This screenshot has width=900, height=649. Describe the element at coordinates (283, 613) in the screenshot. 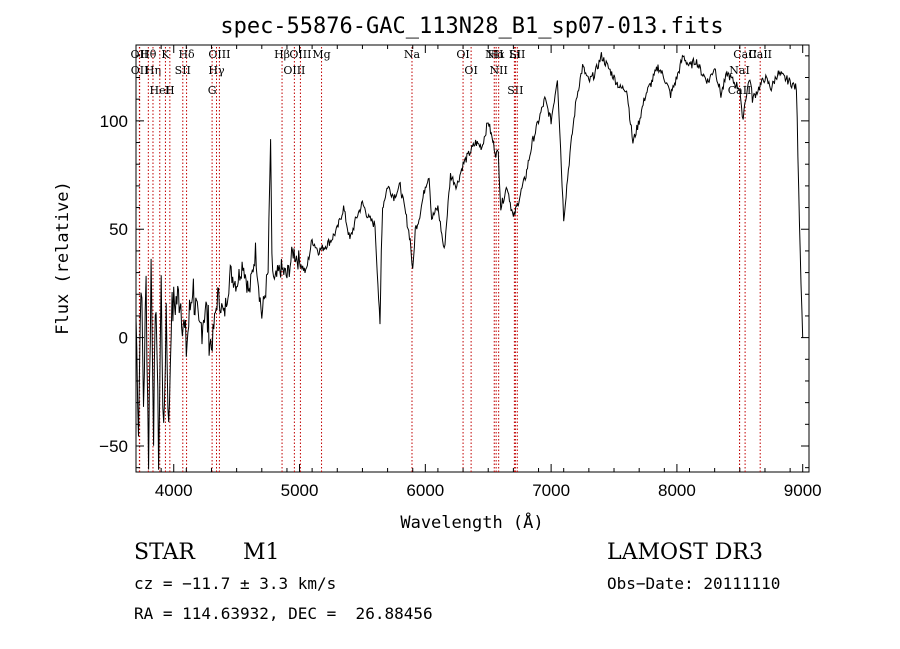

I see `coordinates: RA = 114.63932, DEC = 26.88456` at that location.